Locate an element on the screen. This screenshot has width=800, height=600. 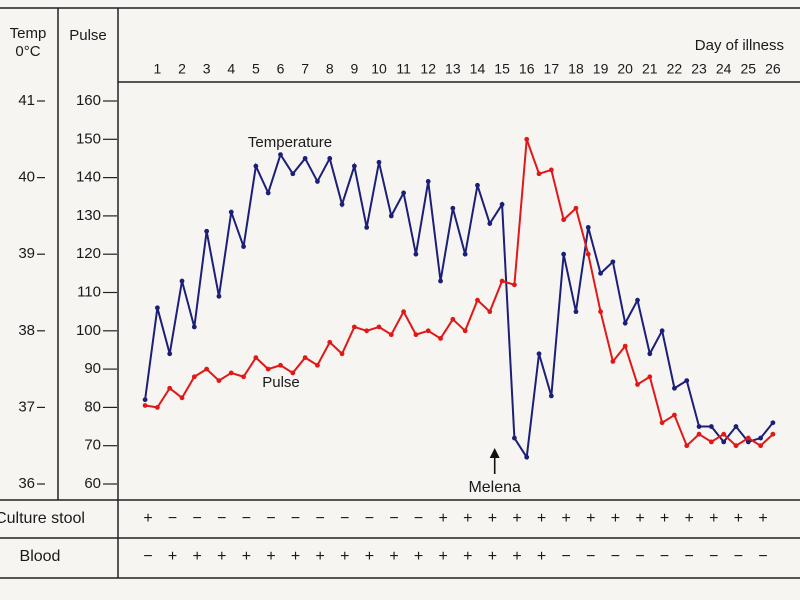
y-tick-label: 38 is located at coordinates (26, 330).